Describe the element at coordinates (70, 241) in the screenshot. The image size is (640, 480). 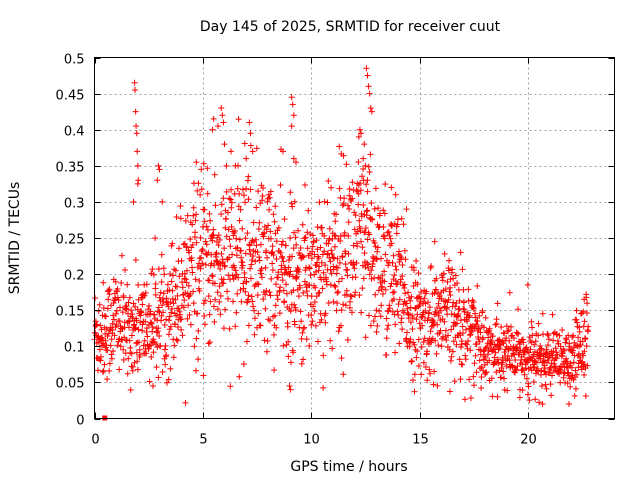
I see `y-tick-labels: 0 0.05 0.1 0.15 0.2 0.25 0.3 0.35 0.4 0.45 0.5` at that location.